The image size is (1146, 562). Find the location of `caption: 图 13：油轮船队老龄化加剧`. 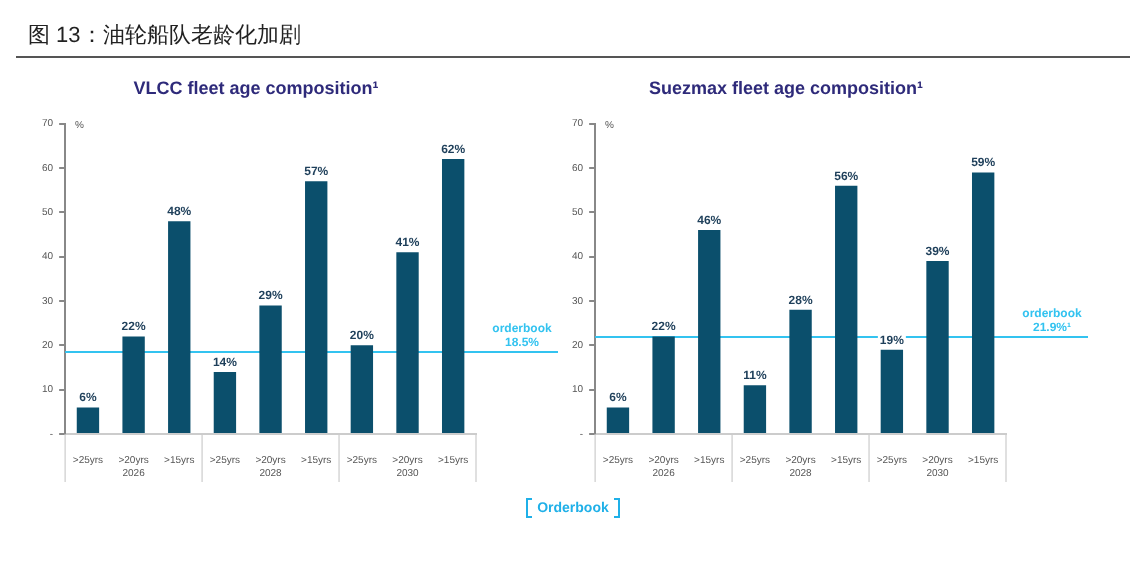

caption: 图 13：油轮船队老龄化加剧 is located at coordinates (573, 37).